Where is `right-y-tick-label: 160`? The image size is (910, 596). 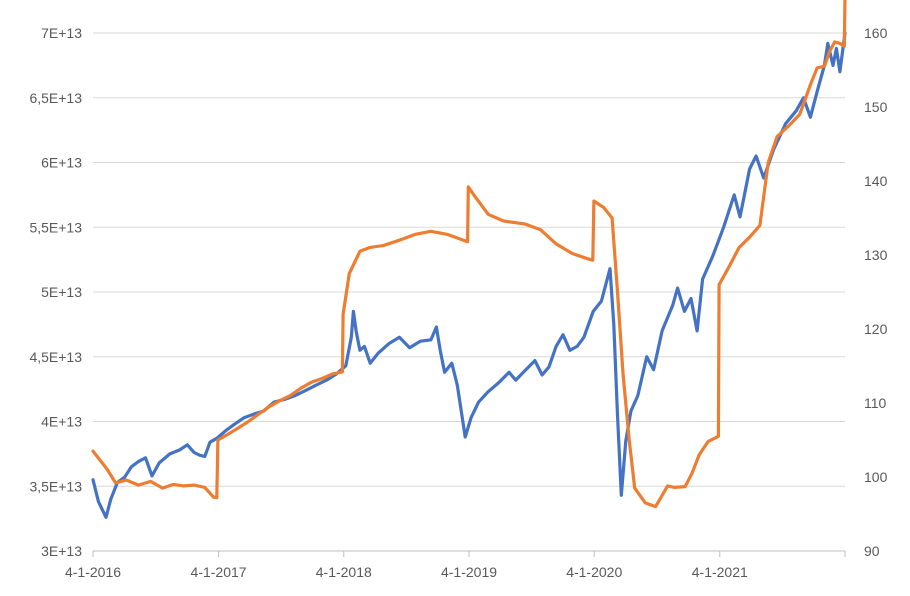
right-y-tick-label: 160 is located at coordinates (876, 33).